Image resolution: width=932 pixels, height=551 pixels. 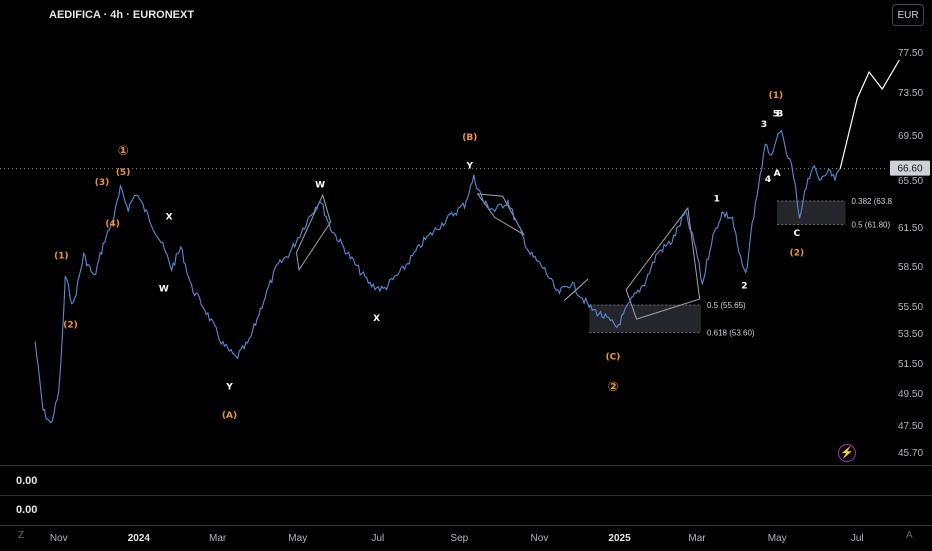 What do you see at coordinates (910, 334) in the screenshot?
I see `y-tick-label: 53.50` at bounding box center [910, 334].